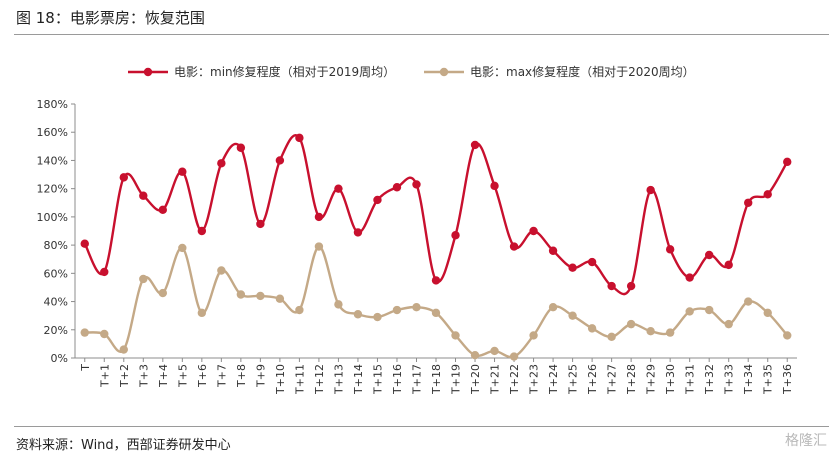 The height and width of the screenshot is (457, 837). What do you see at coordinates (670, 379) in the screenshot?
I see `x-tick-label: T+30` at bounding box center [670, 379].